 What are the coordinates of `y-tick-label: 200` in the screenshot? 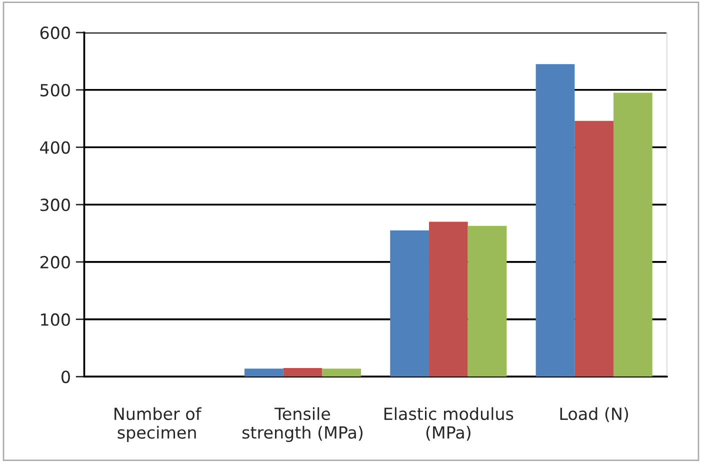 It's located at (55, 262).